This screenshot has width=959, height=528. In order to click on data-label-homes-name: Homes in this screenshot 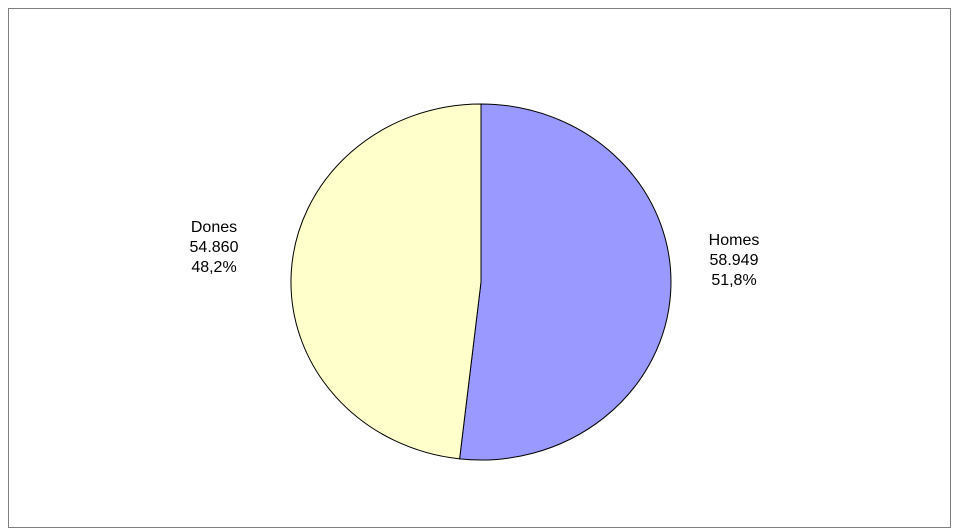, I will do `click(734, 240)`.